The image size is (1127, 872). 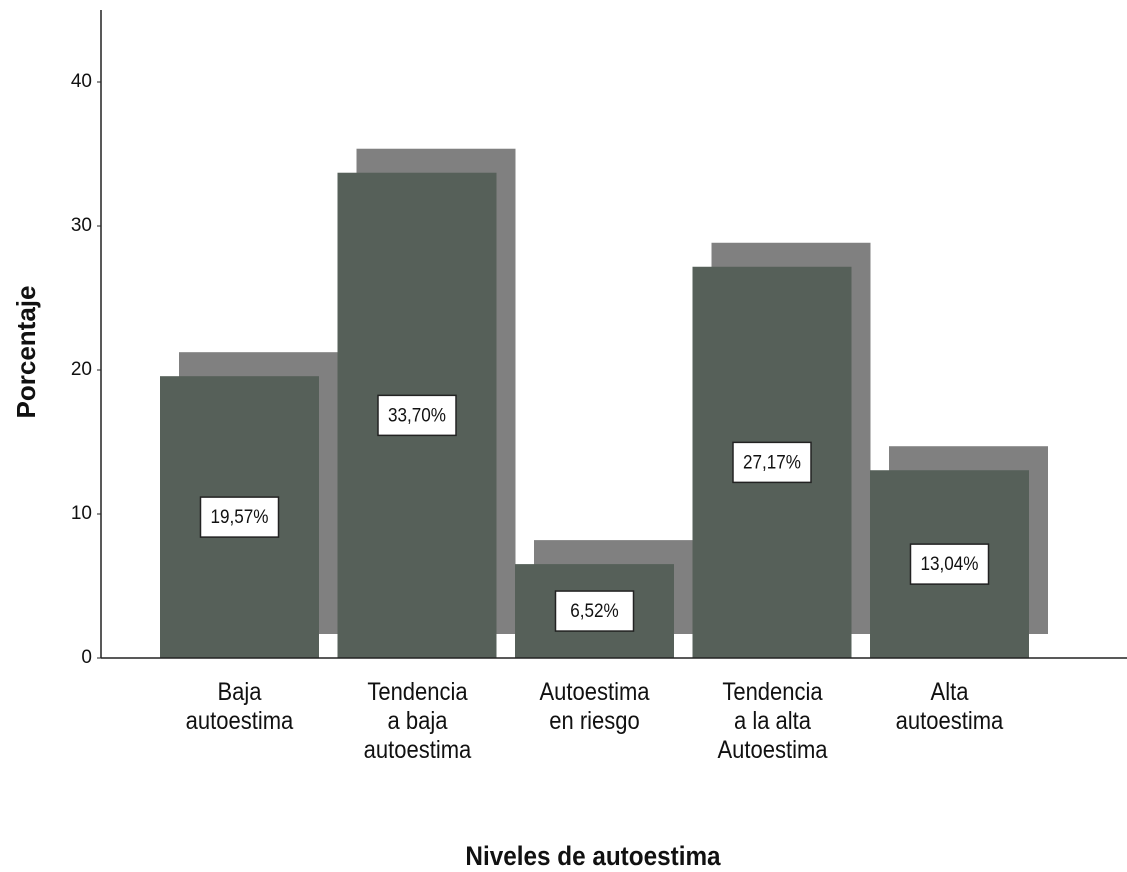 What do you see at coordinates (86, 657) in the screenshot?
I see `y-tick-label: 0` at bounding box center [86, 657].